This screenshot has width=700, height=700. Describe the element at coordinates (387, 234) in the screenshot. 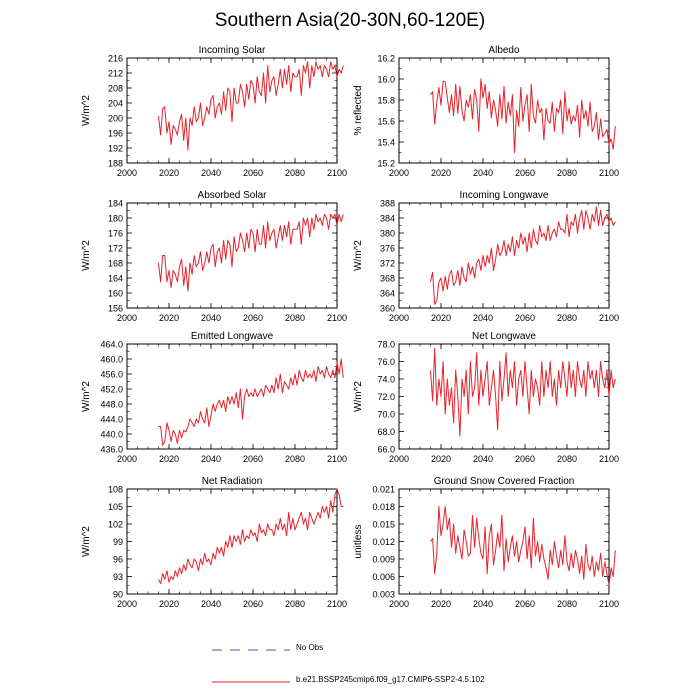

I see `y-tick-label: 380` at that location.